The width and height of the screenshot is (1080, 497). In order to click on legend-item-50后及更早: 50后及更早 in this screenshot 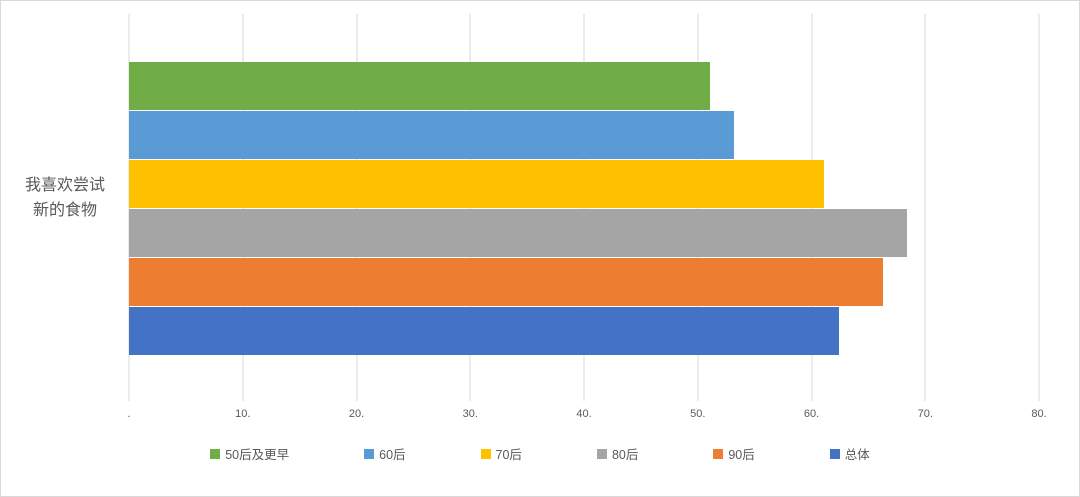, I will do `click(249, 453)`.